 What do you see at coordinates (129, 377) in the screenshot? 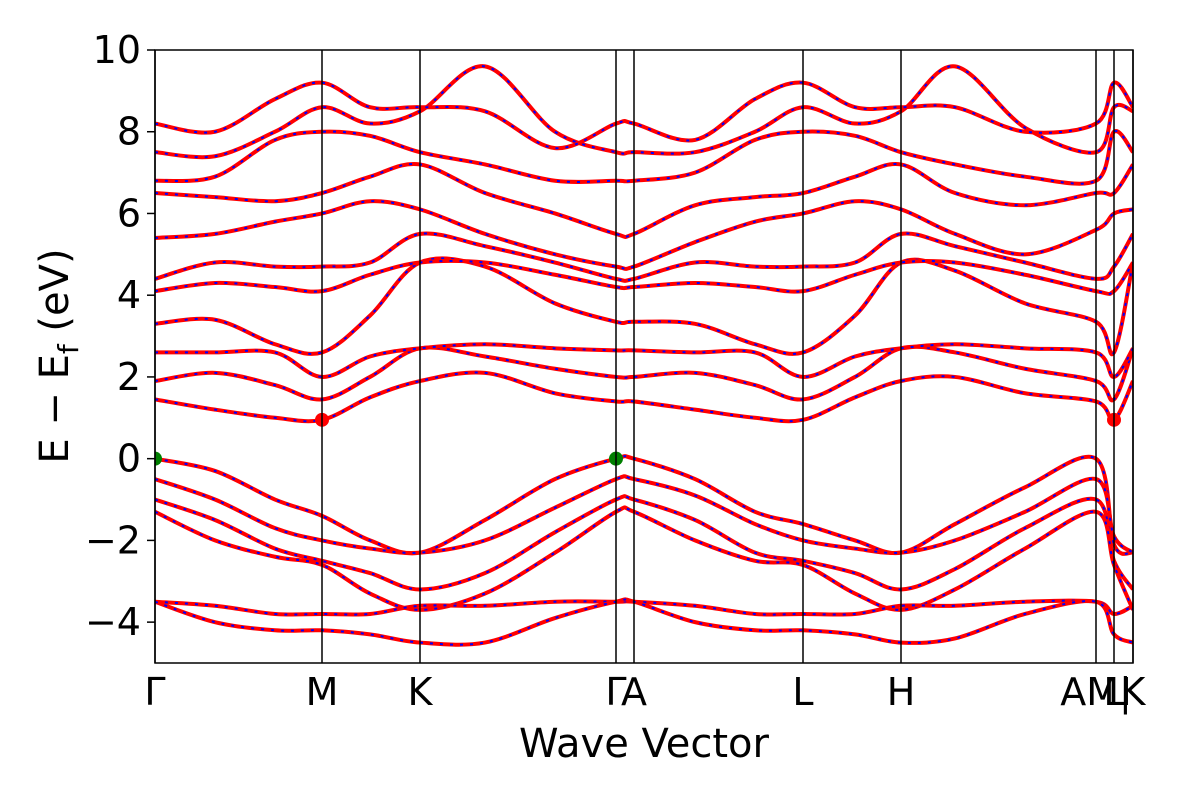
I see `y-tick-label: 2` at bounding box center [129, 377].